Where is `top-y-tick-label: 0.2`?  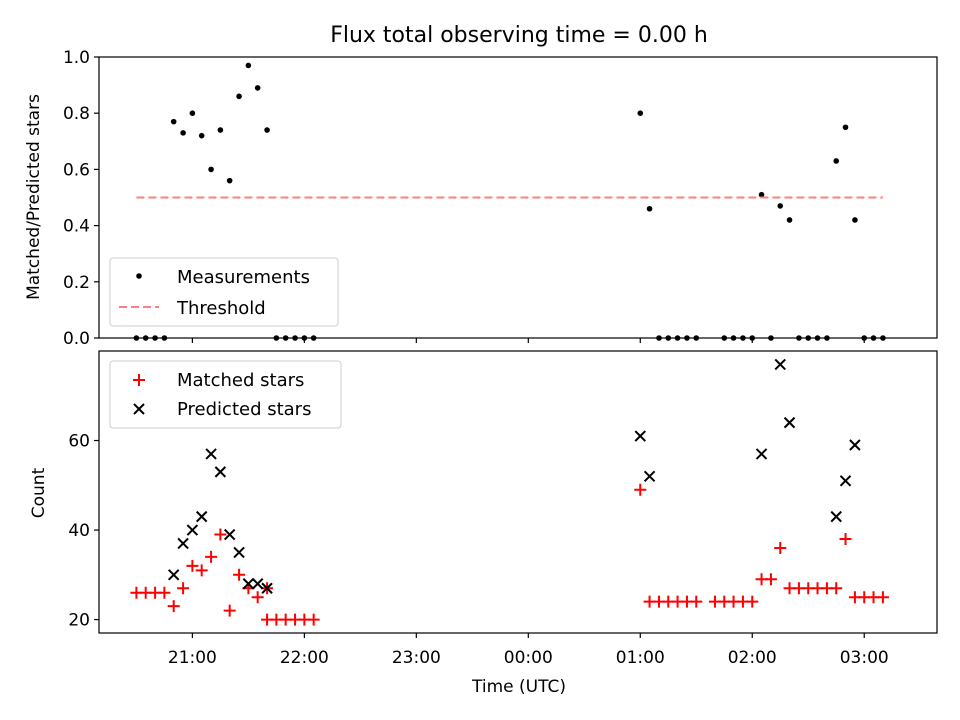 top-y-tick-label: 0.2 is located at coordinates (76, 283).